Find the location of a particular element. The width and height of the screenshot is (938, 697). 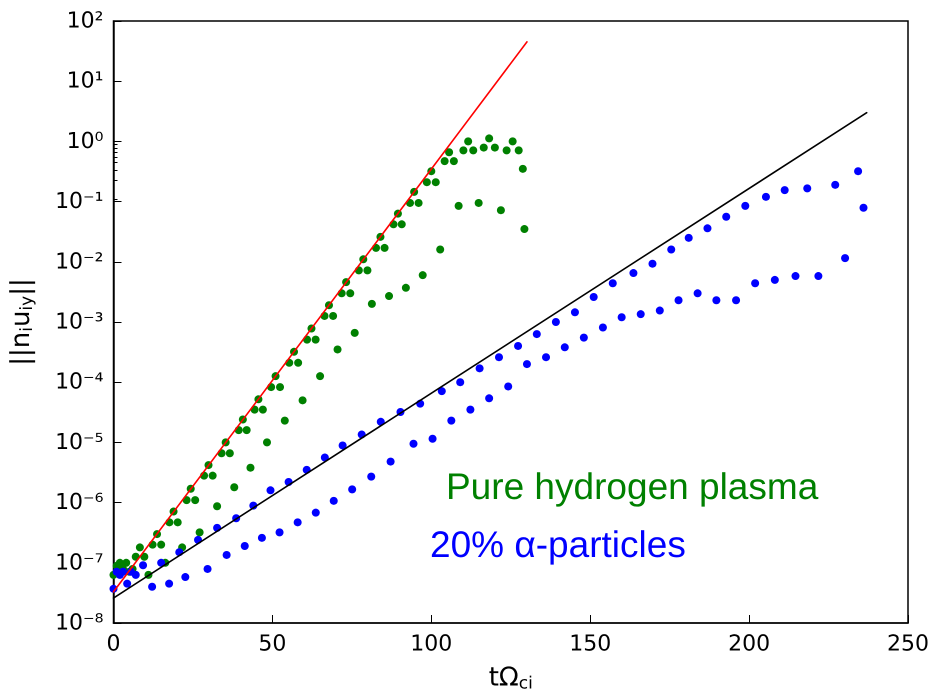

y-tick-label: 10⁻¹ is located at coordinates (79, 201).